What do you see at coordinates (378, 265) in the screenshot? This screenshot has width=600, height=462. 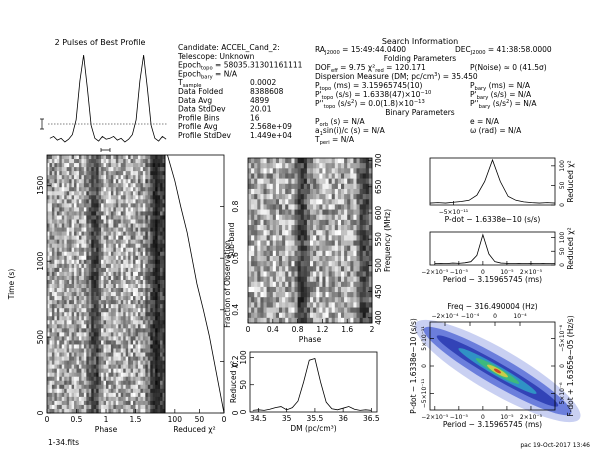 I see `y2-tick-label: 500` at bounding box center [378, 265].